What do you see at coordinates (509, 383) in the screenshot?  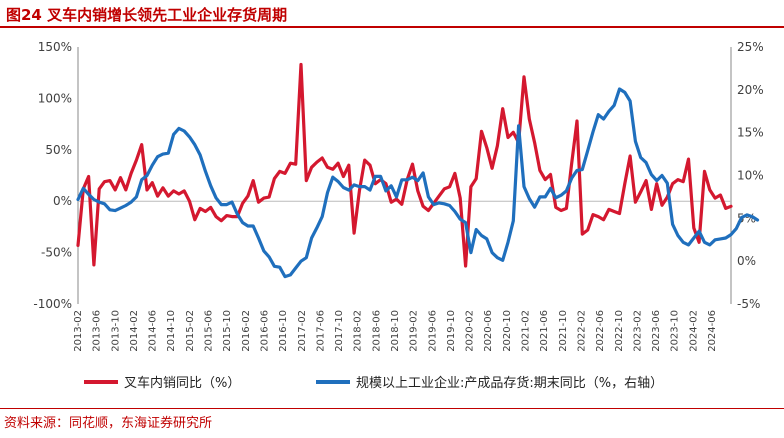 I see `legend-label: 规模以上工业企业:产成品存货:期末同比（%，右轴）` at bounding box center [509, 383].